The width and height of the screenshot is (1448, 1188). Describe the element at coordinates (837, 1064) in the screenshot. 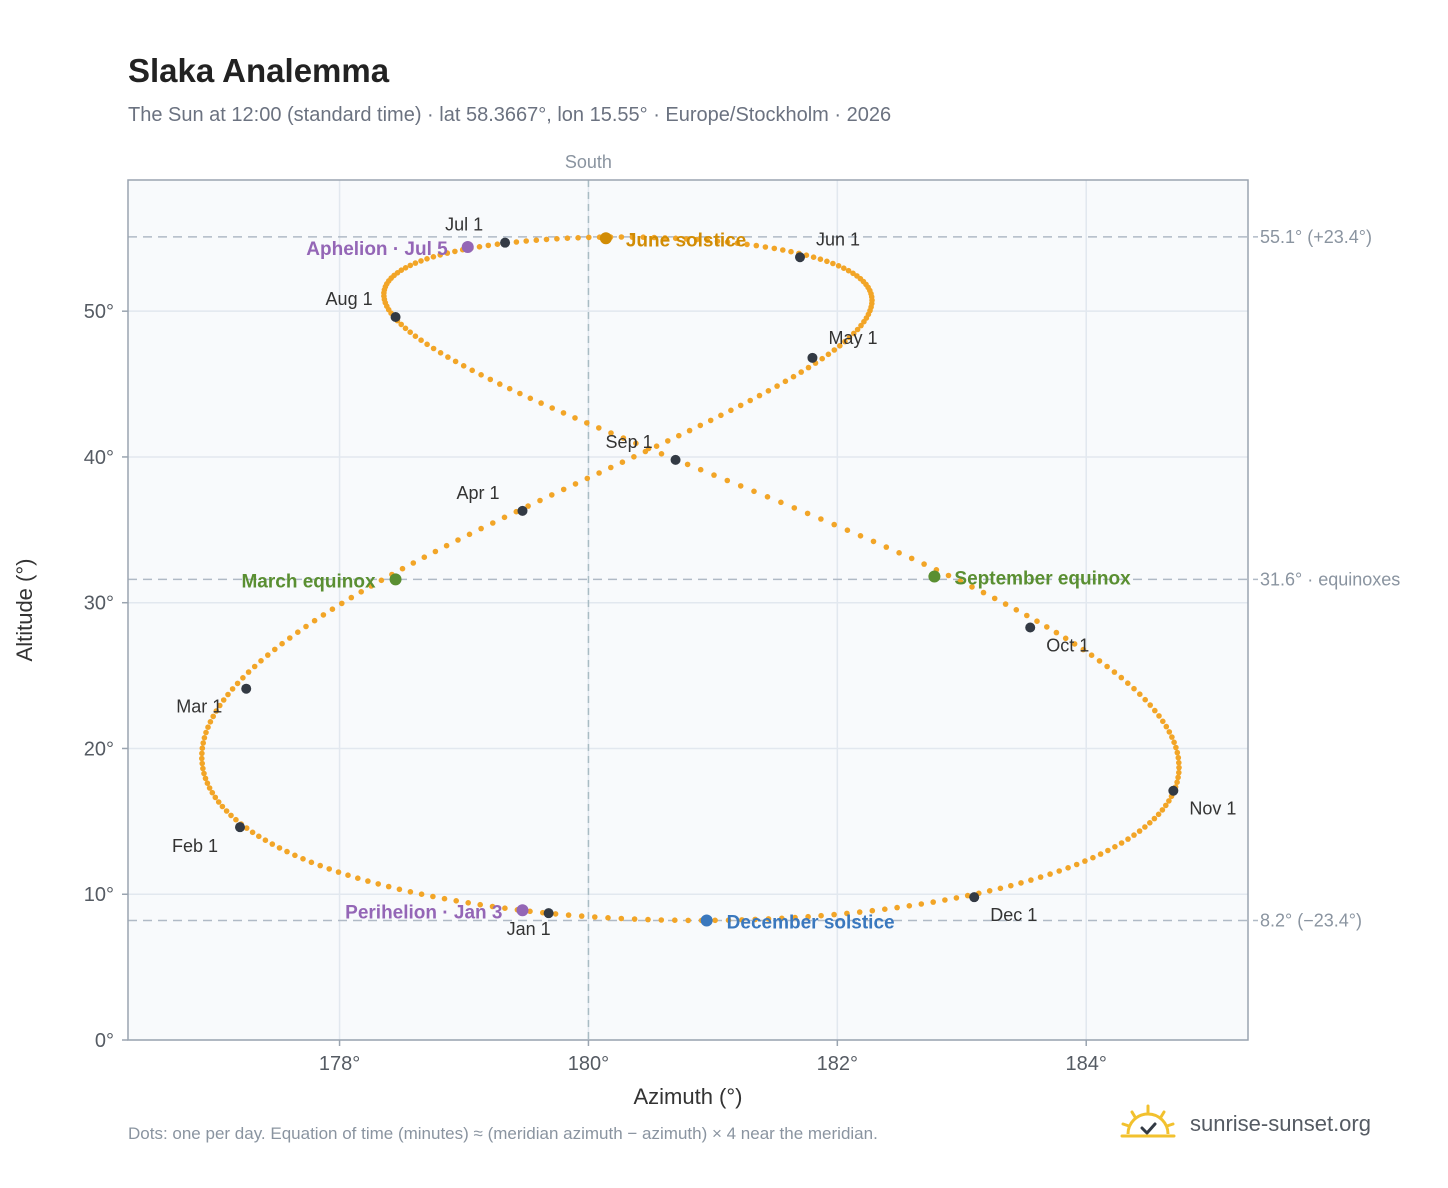

I see `x-tick-label: 182°` at that location.